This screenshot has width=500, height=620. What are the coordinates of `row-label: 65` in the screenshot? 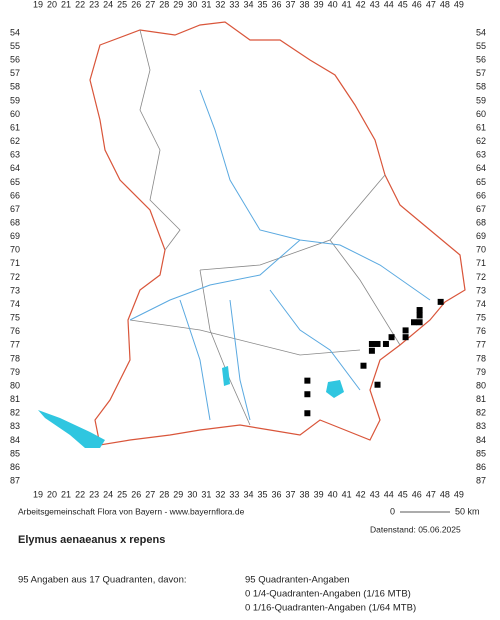 It's located at (481, 182).